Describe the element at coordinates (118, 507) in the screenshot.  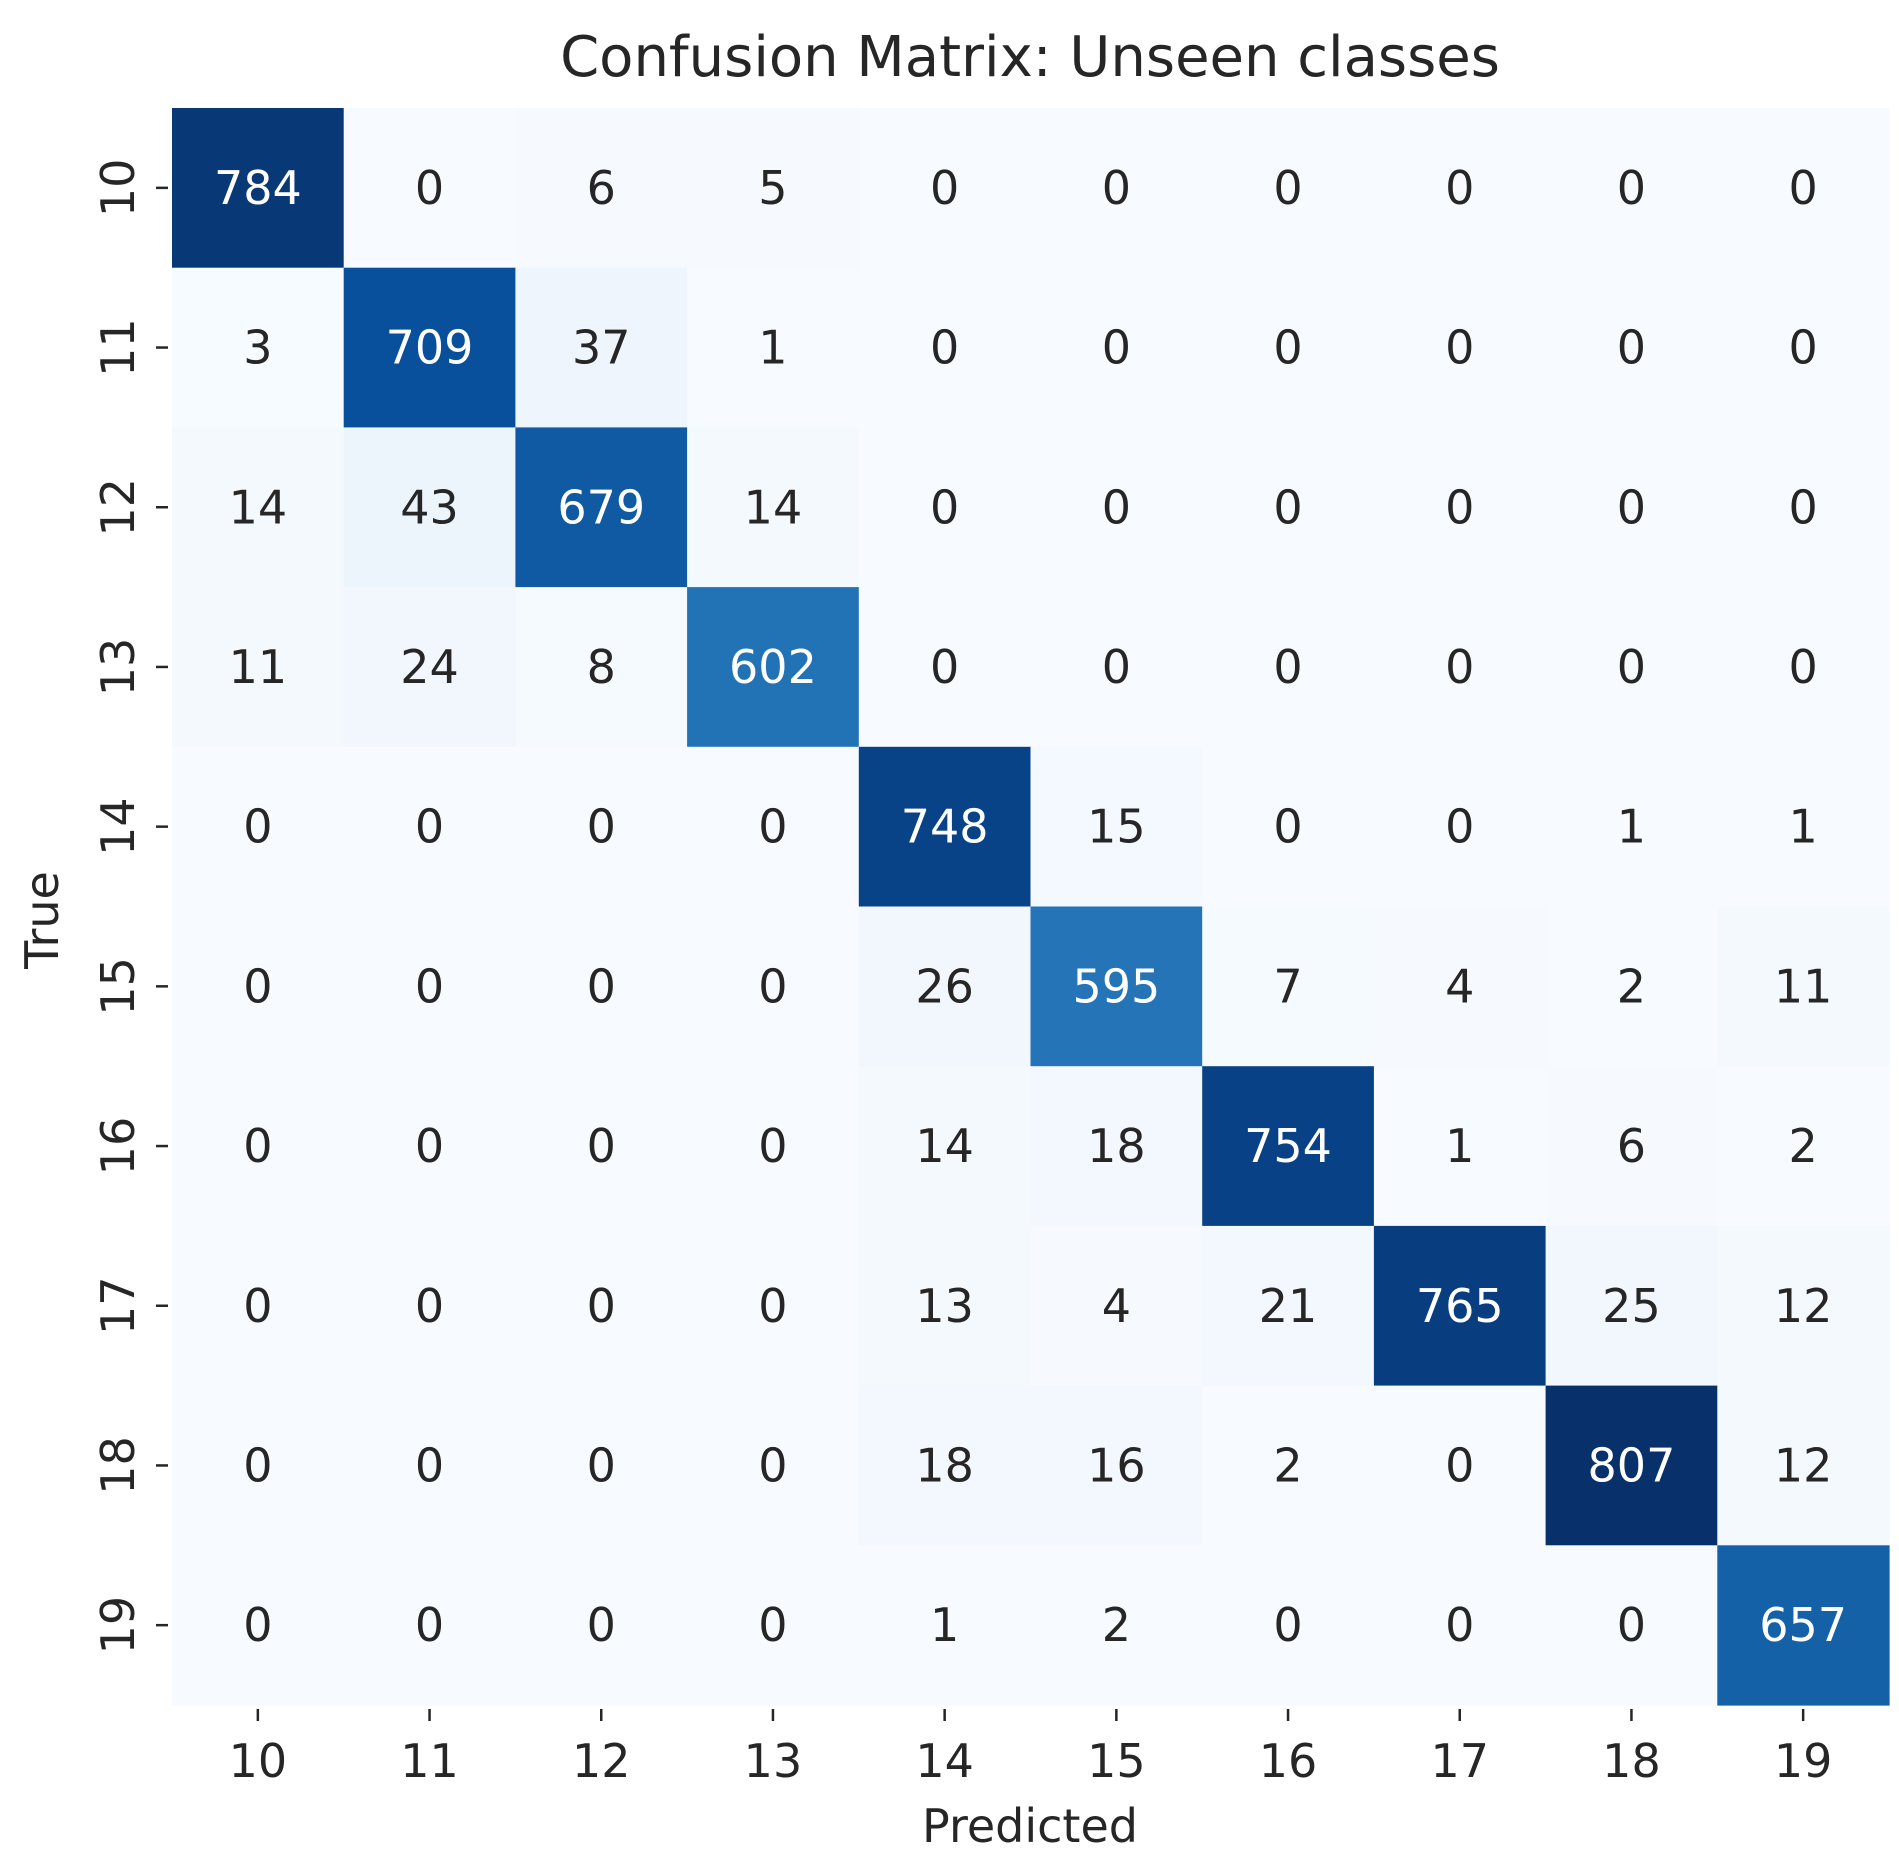
I see `y-tick-label: 12` at that location.